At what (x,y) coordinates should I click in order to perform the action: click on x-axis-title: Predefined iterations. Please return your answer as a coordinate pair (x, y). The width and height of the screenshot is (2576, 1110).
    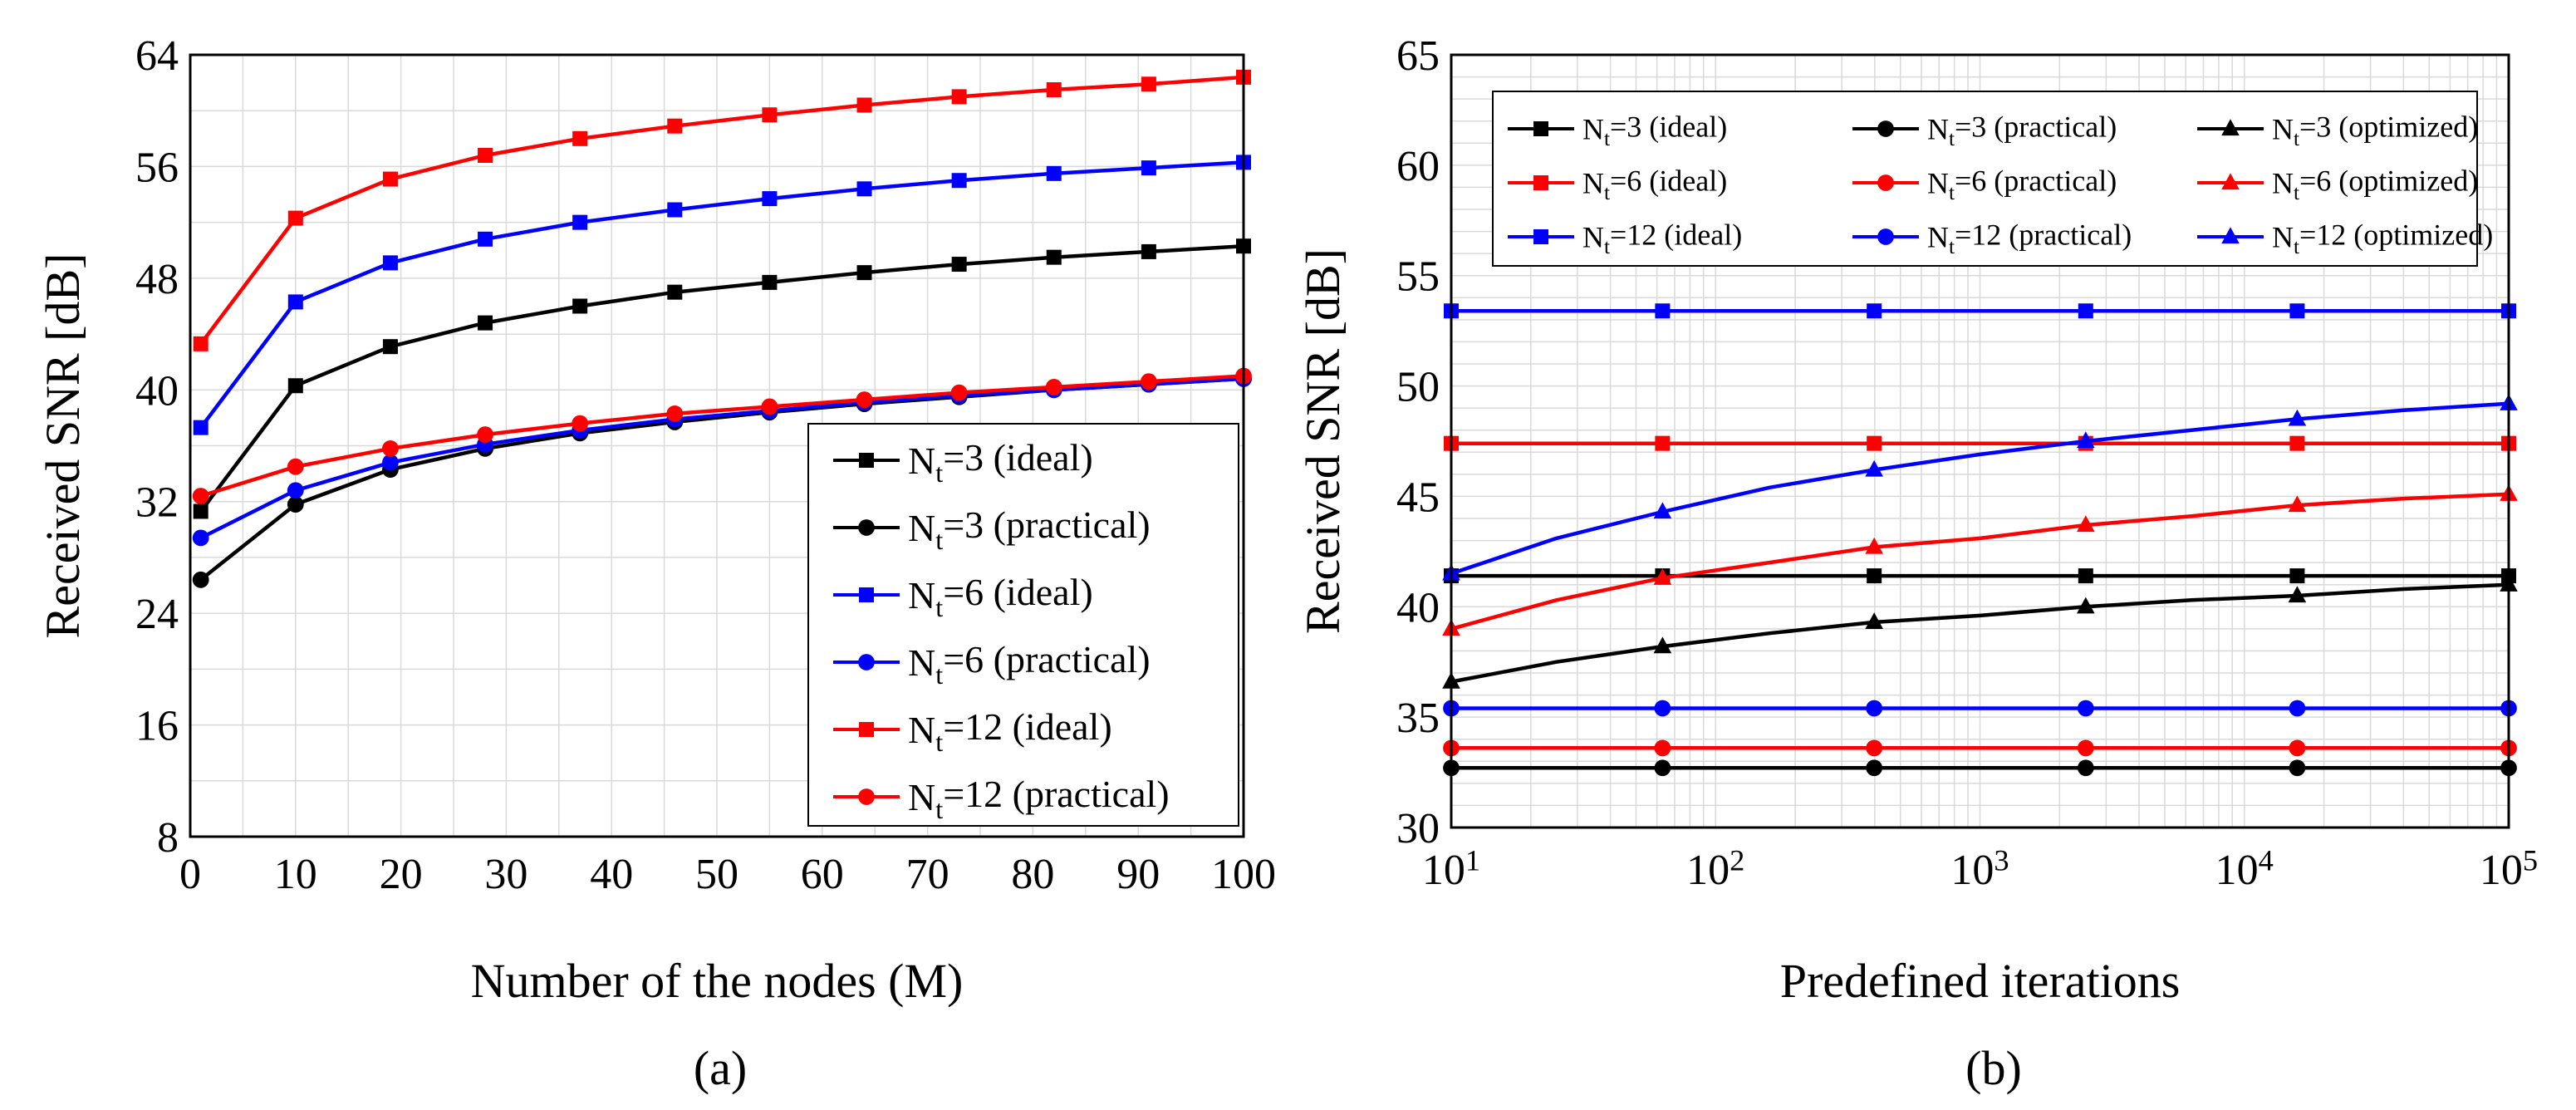
    Looking at the image, I should click on (1980, 981).